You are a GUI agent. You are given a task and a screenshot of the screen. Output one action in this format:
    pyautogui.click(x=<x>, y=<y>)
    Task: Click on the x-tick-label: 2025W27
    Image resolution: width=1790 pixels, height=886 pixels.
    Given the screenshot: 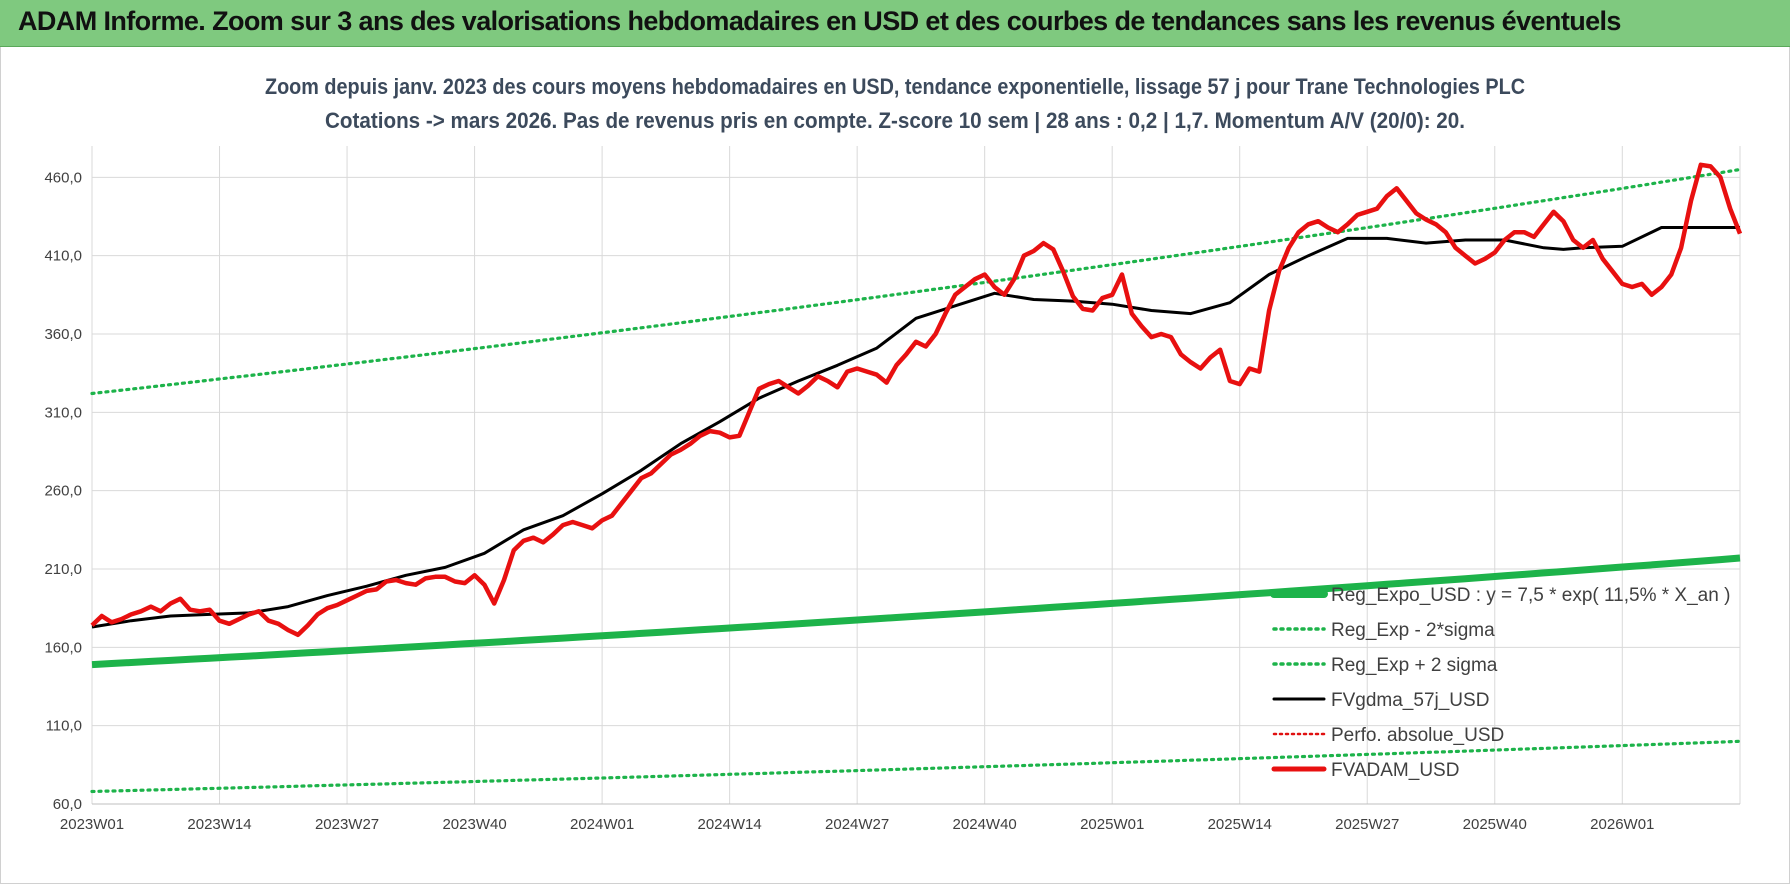 What is the action you would take?
    pyautogui.click(x=1367, y=824)
    